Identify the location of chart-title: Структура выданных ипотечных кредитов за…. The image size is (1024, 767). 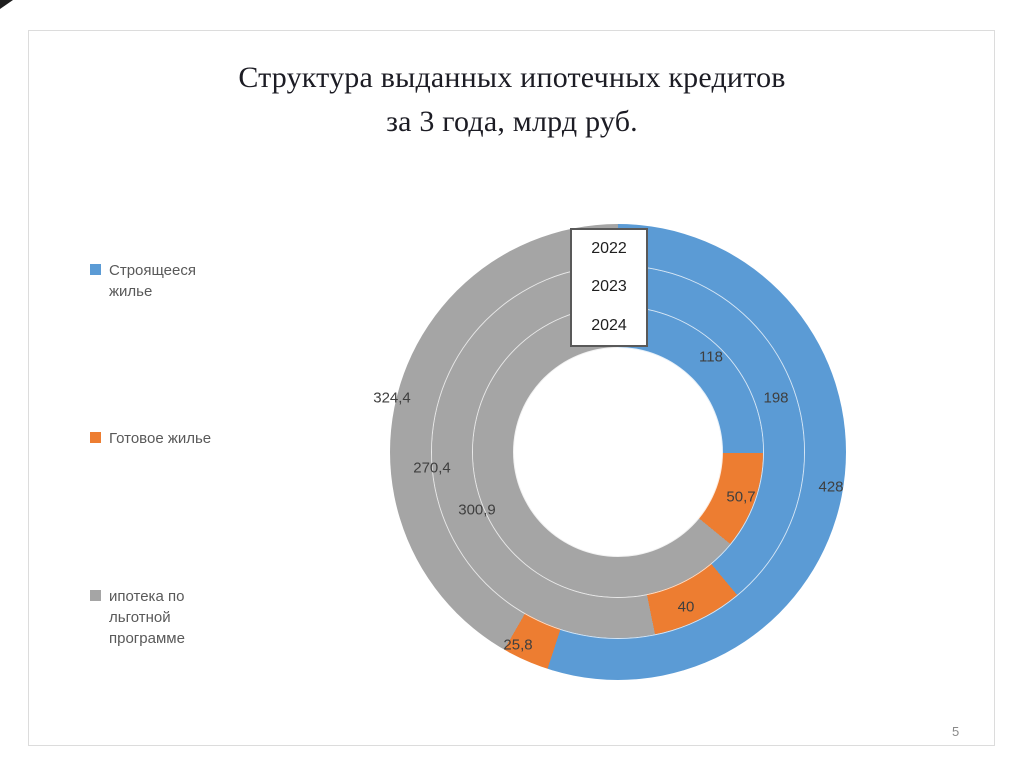
(512, 100).